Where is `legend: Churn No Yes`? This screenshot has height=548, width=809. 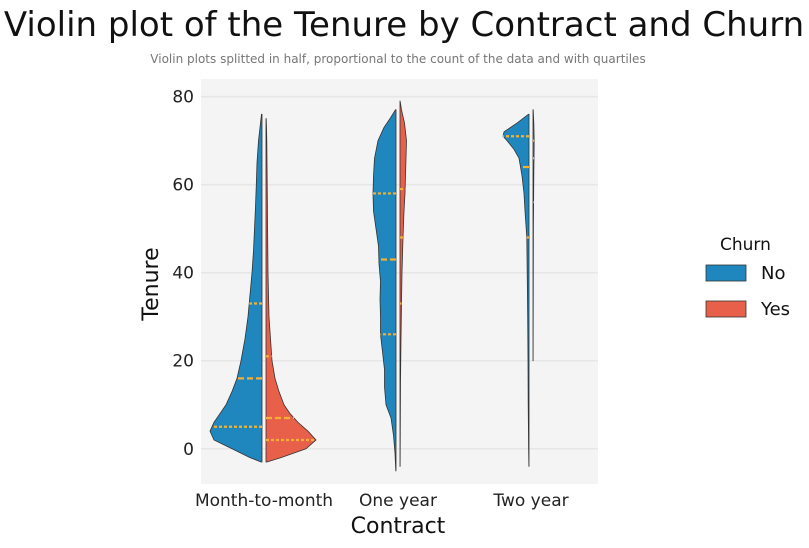 legend: Churn No Yes is located at coordinates (747, 277).